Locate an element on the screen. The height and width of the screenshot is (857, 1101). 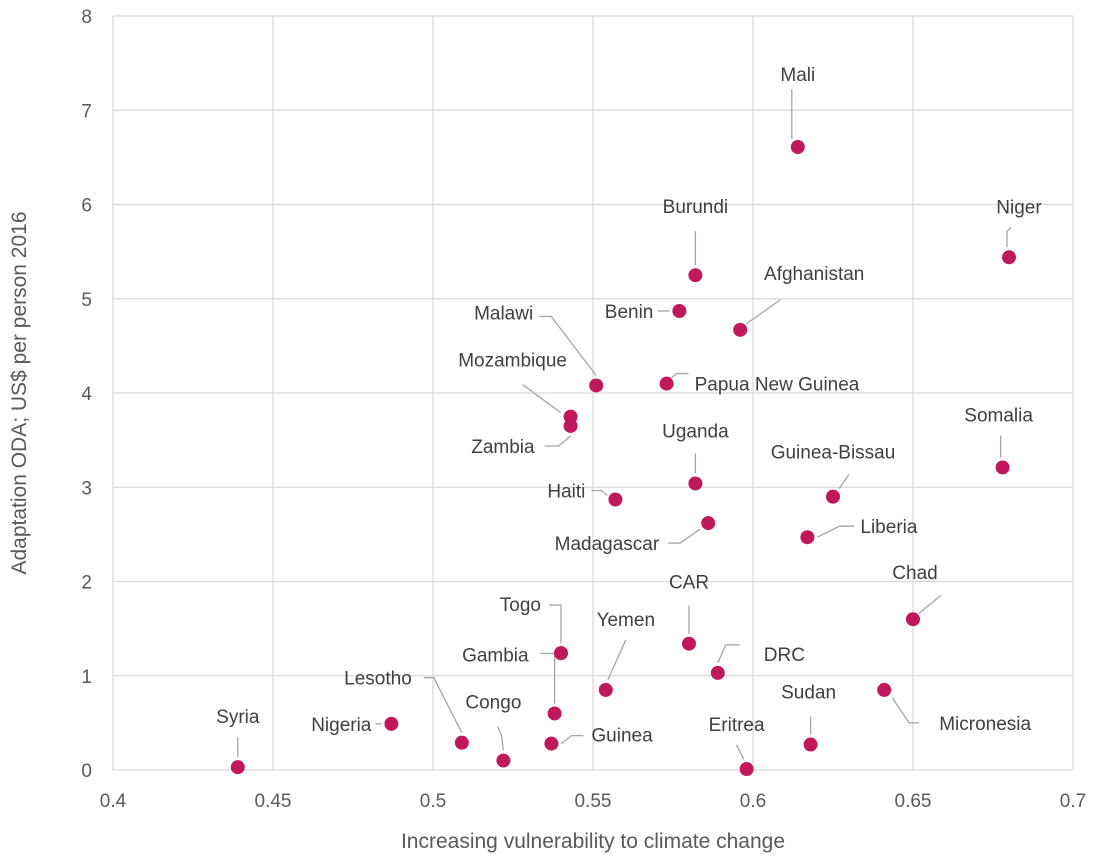
point-label: Uganda is located at coordinates (695, 431).